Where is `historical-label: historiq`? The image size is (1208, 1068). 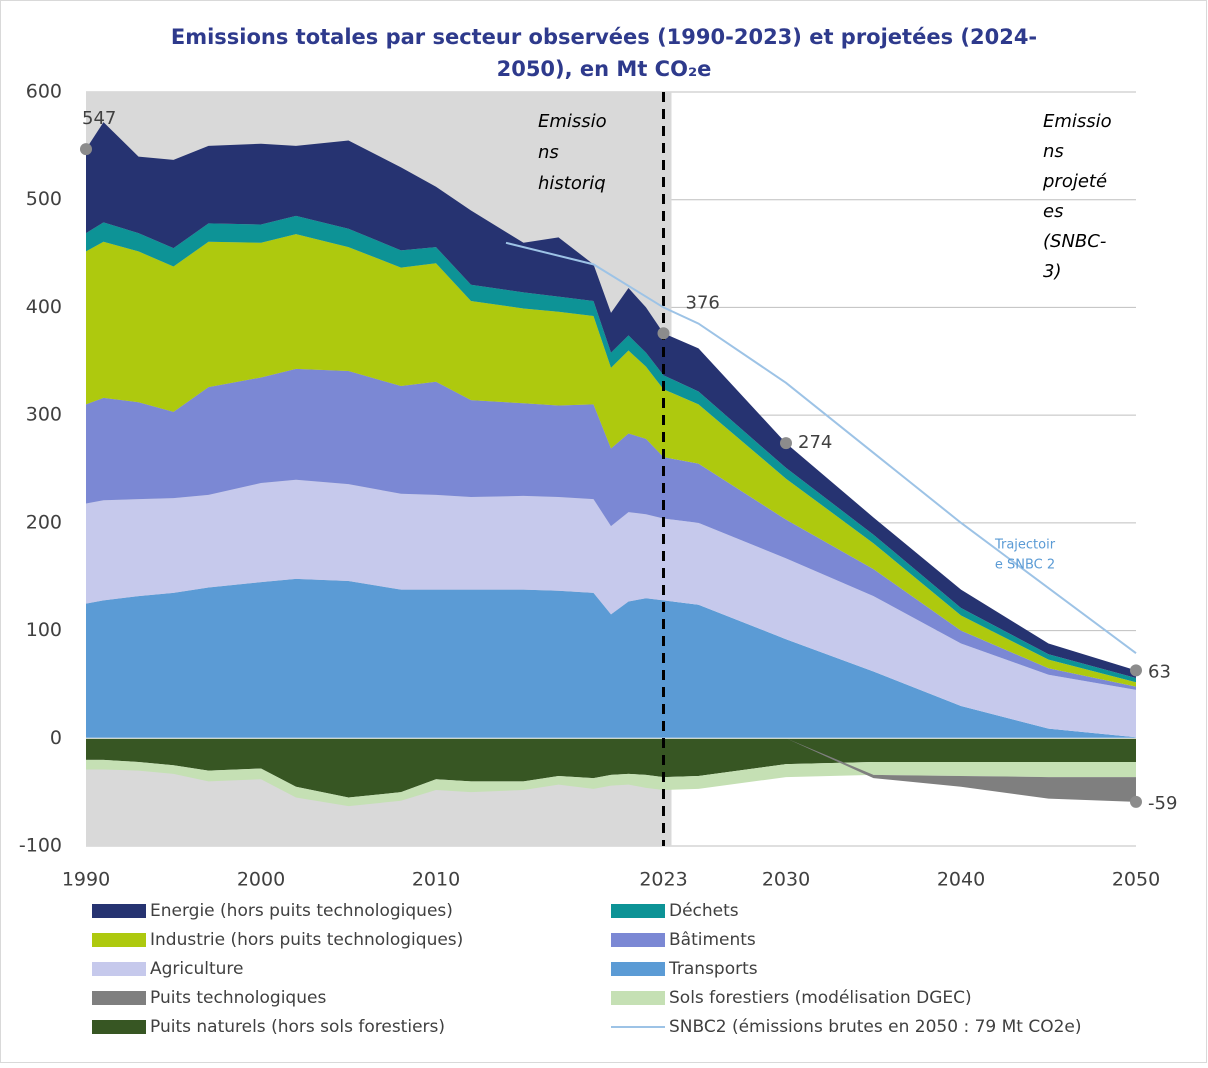 historical-label: historiq is located at coordinates (572, 183).